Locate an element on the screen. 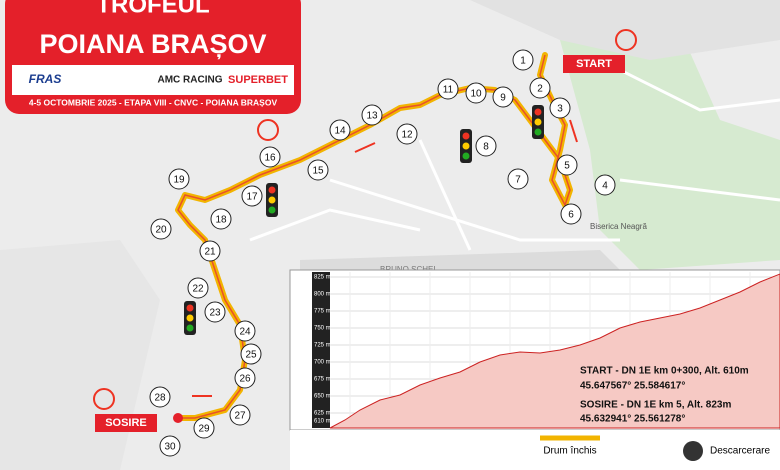 Image resolution: width=780 pixels, height=470 pixels. logo-band is located at coordinates (153, 80).